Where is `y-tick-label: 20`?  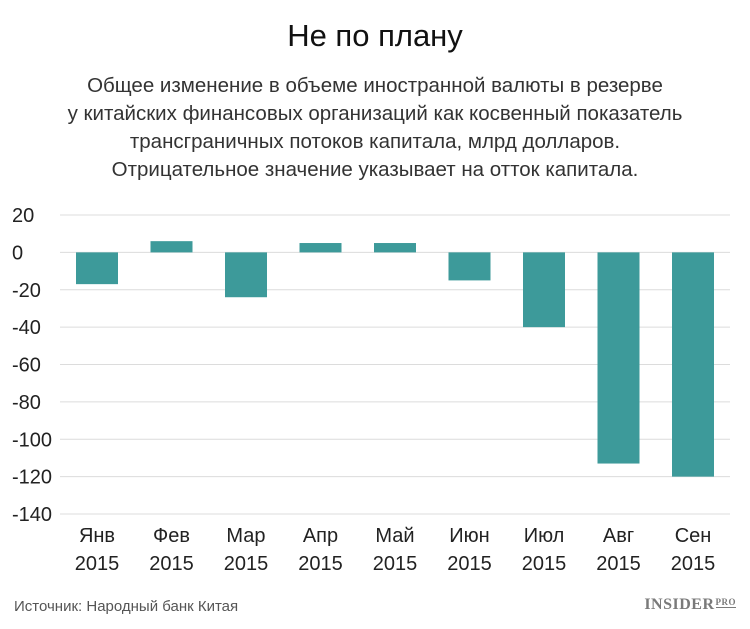 y-tick-label: 20 is located at coordinates (23, 216).